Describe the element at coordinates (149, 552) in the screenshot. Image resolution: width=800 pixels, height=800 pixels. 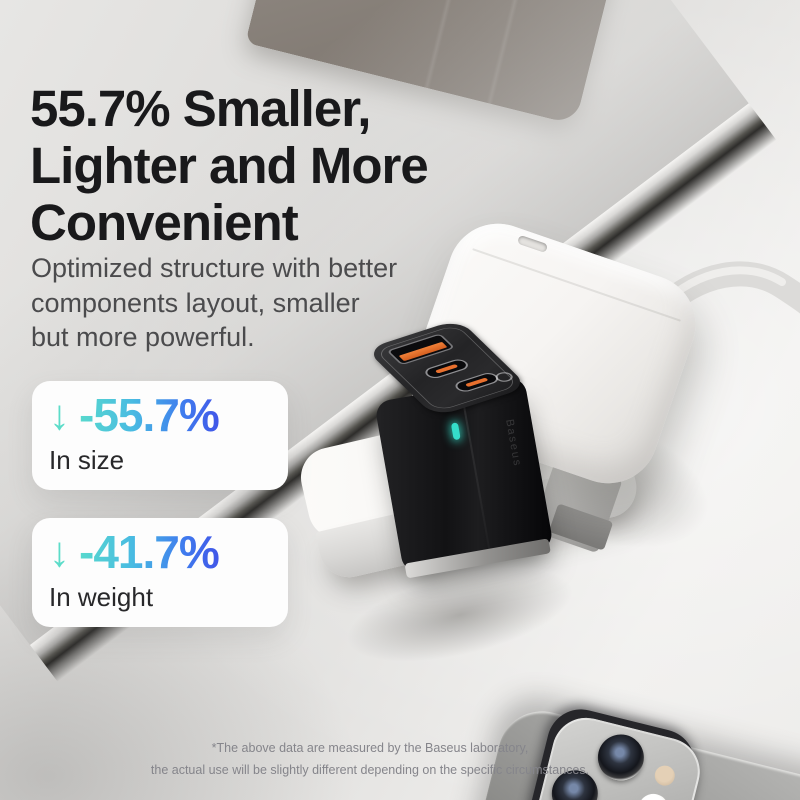
I see `stat-value: -41.7%` at that location.